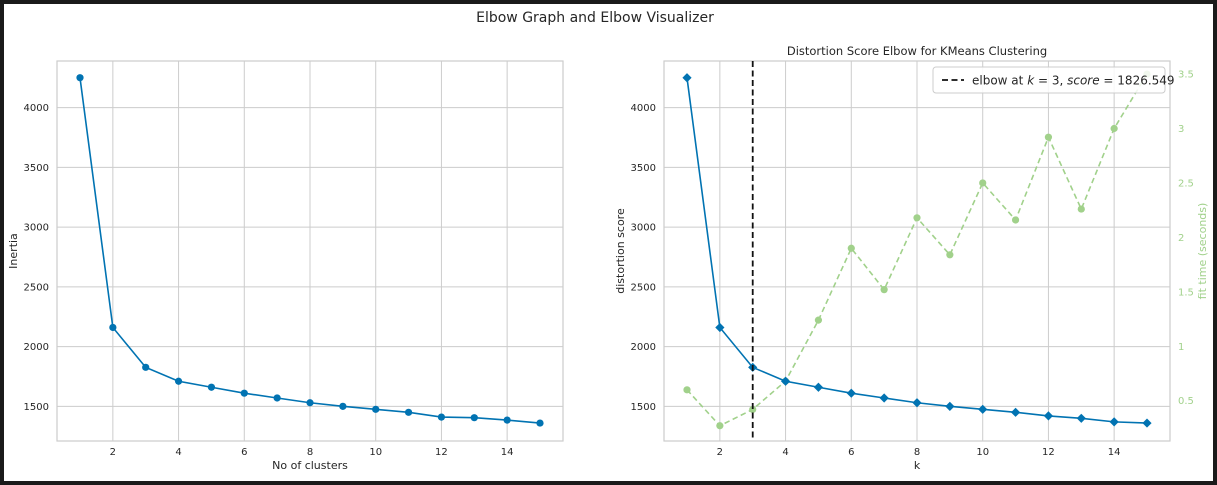  What do you see at coordinates (999, 80) in the screenshot?
I see `legend-label-part: elbow at` at bounding box center [999, 80].